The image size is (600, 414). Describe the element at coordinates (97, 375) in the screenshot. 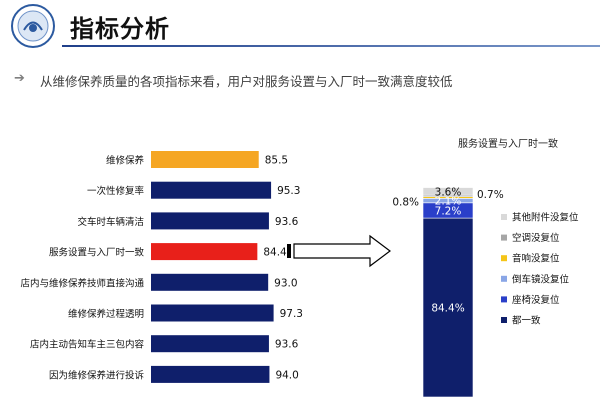

I see `category-label: 因为维修保养进行投诉` at that location.